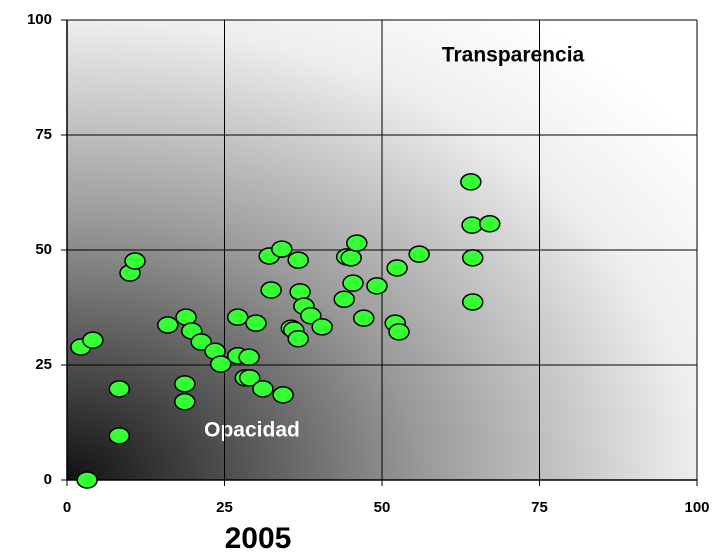 This screenshot has height=560, width=717. I want to click on annotation: Opacidad, so click(252, 430).